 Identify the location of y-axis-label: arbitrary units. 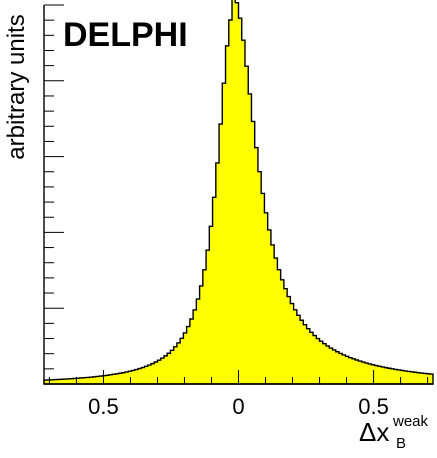
(16, 86).